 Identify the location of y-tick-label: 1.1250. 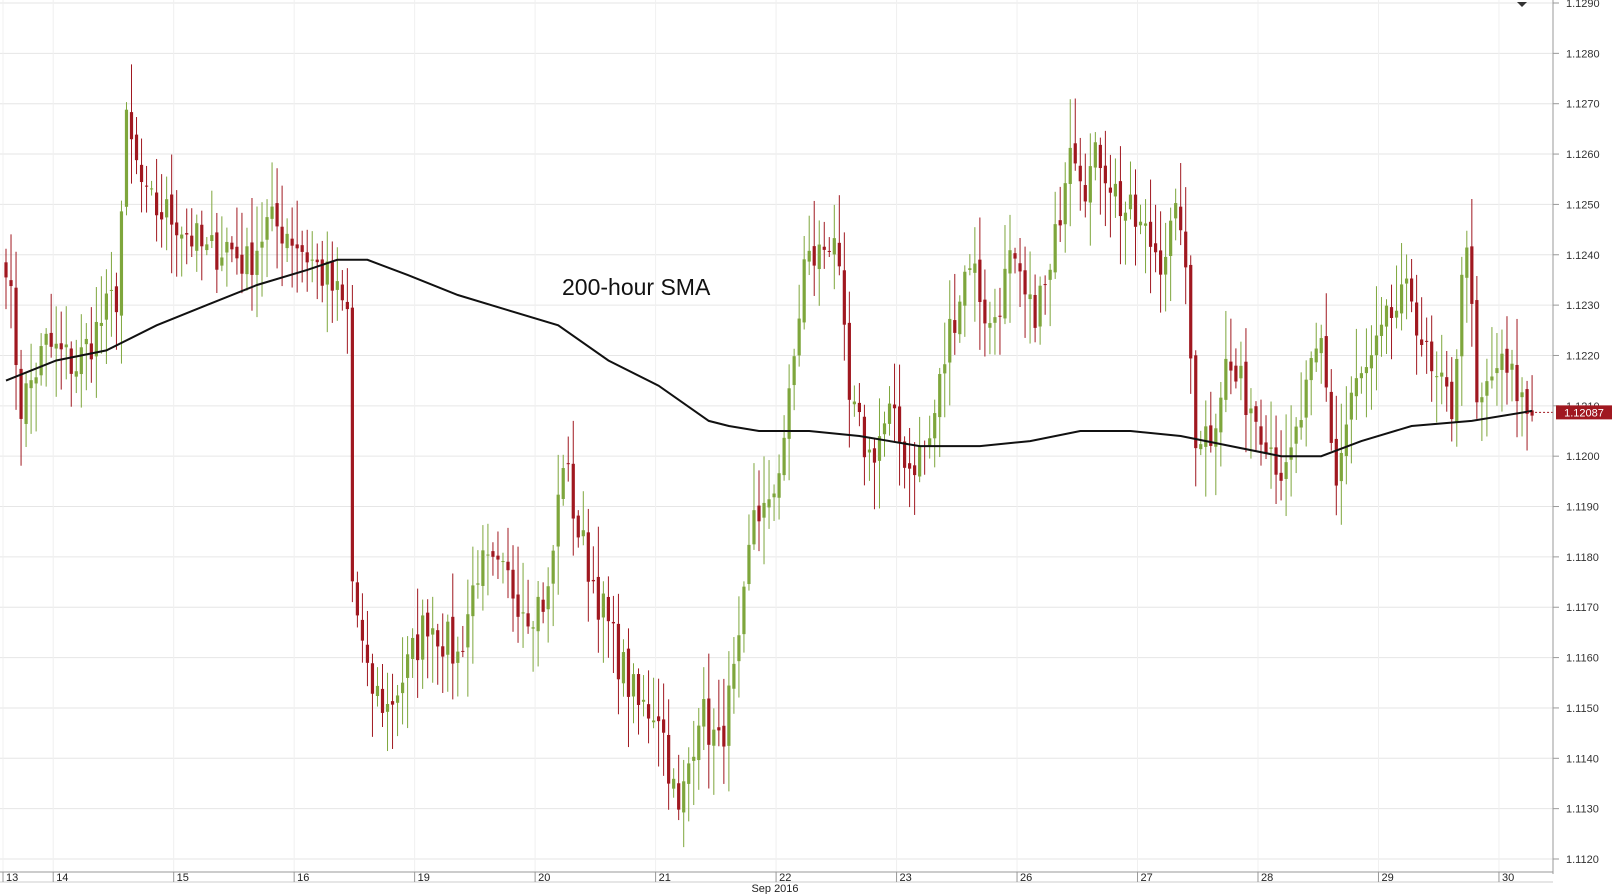
(1583, 205).